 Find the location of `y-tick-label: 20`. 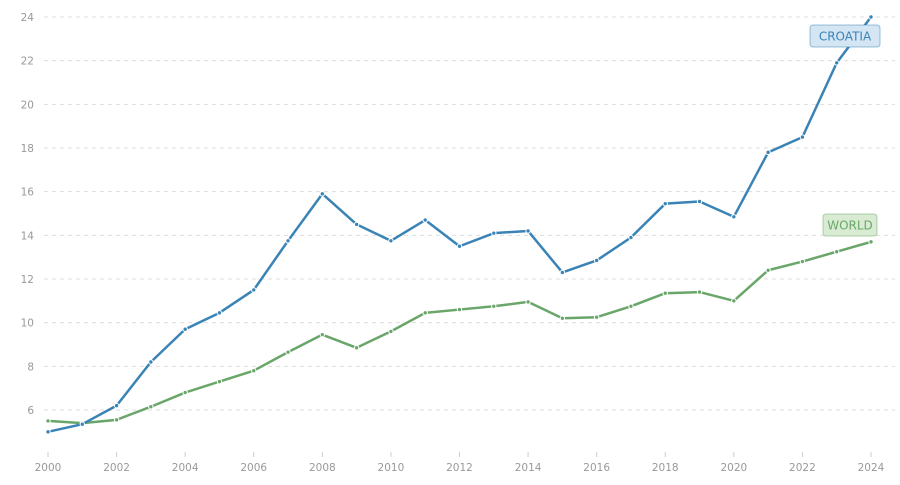

y-tick-label: 20 is located at coordinates (27, 105).